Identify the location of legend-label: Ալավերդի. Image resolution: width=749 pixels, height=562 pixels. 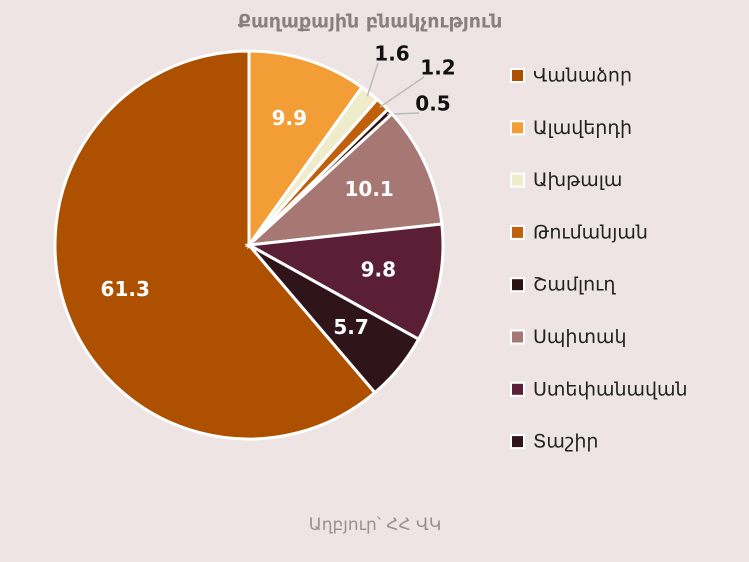
(582, 128).